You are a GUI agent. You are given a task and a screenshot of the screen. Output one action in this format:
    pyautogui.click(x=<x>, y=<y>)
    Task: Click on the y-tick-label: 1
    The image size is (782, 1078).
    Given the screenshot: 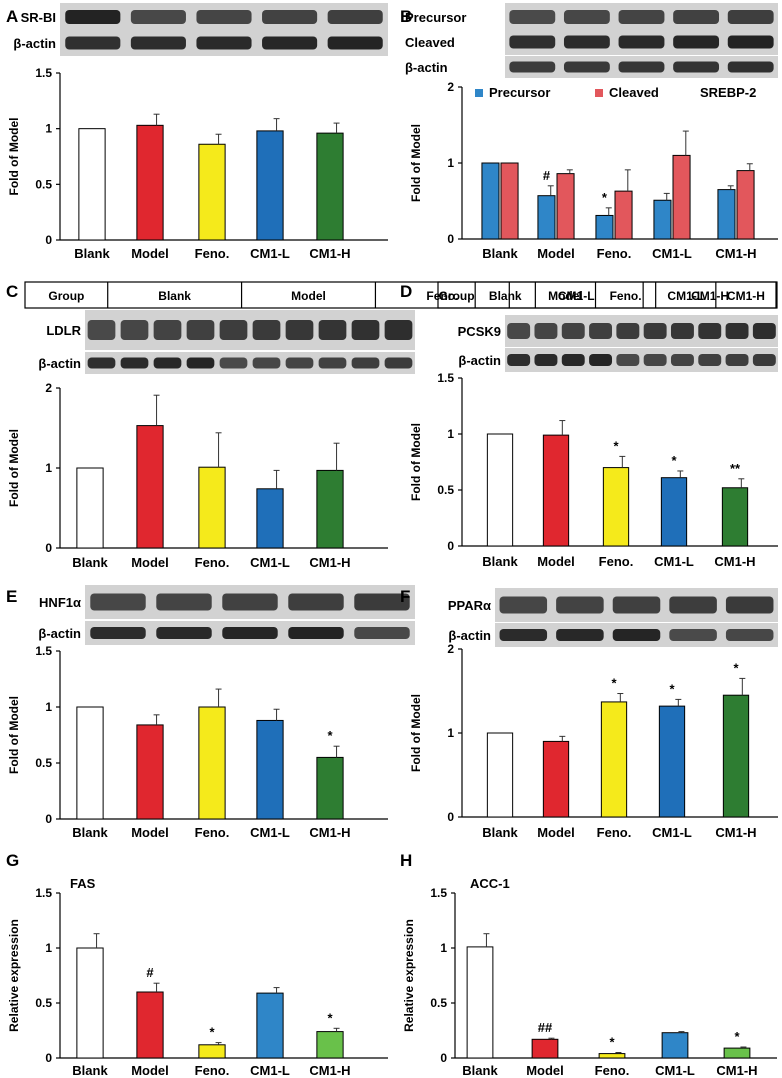 What is the action you would take?
    pyautogui.click(x=48, y=948)
    